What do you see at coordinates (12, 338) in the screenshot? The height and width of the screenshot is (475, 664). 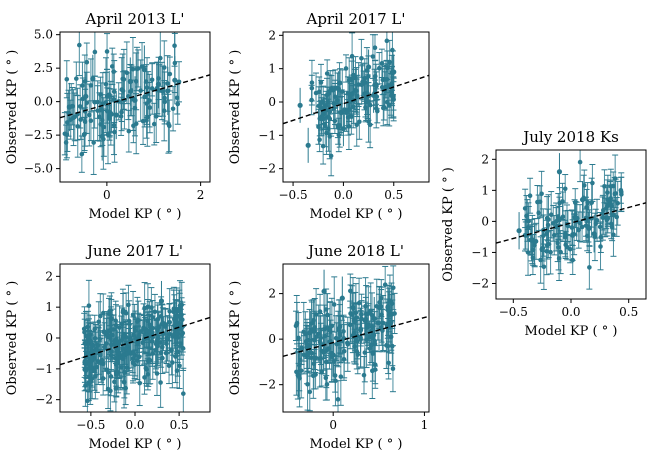 I see `y-axis-label: Observed KP ( ° )` at bounding box center [12, 338].